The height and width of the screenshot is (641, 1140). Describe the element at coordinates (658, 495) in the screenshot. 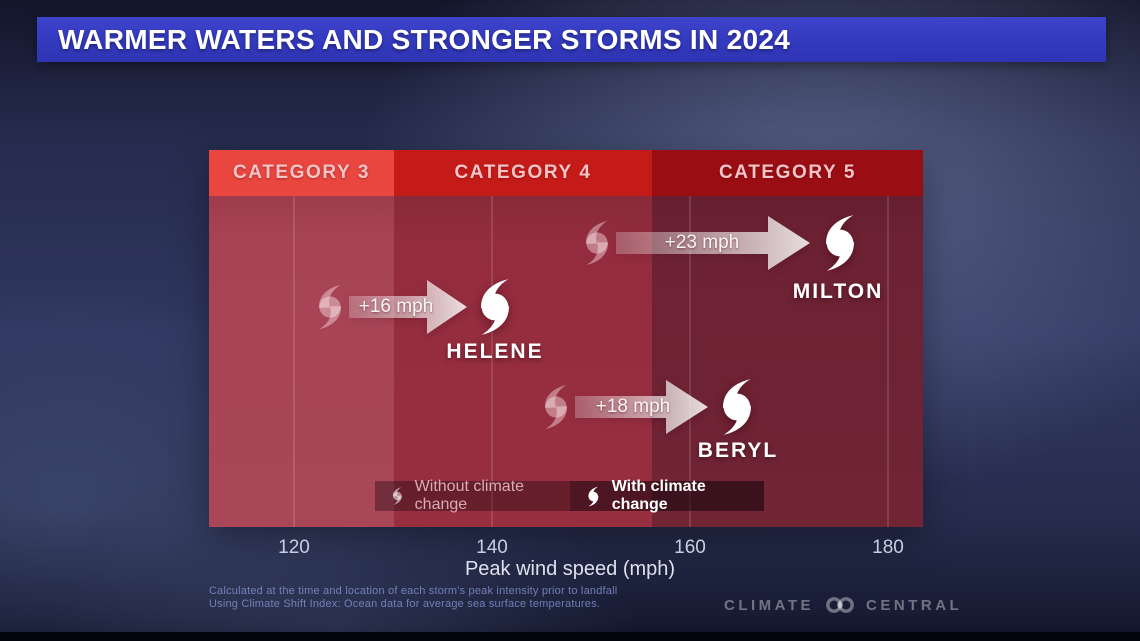

I see `legend-label-with: With climate change` at that location.